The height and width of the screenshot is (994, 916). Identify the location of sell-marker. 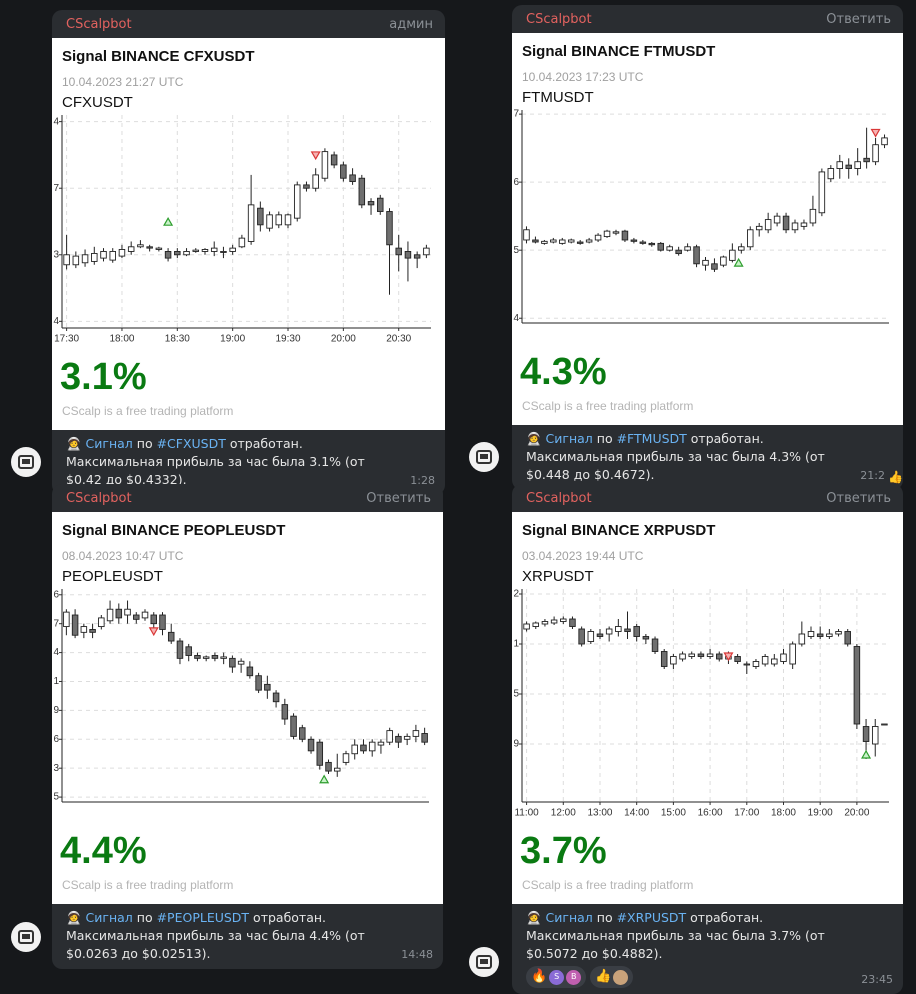
(728, 657).